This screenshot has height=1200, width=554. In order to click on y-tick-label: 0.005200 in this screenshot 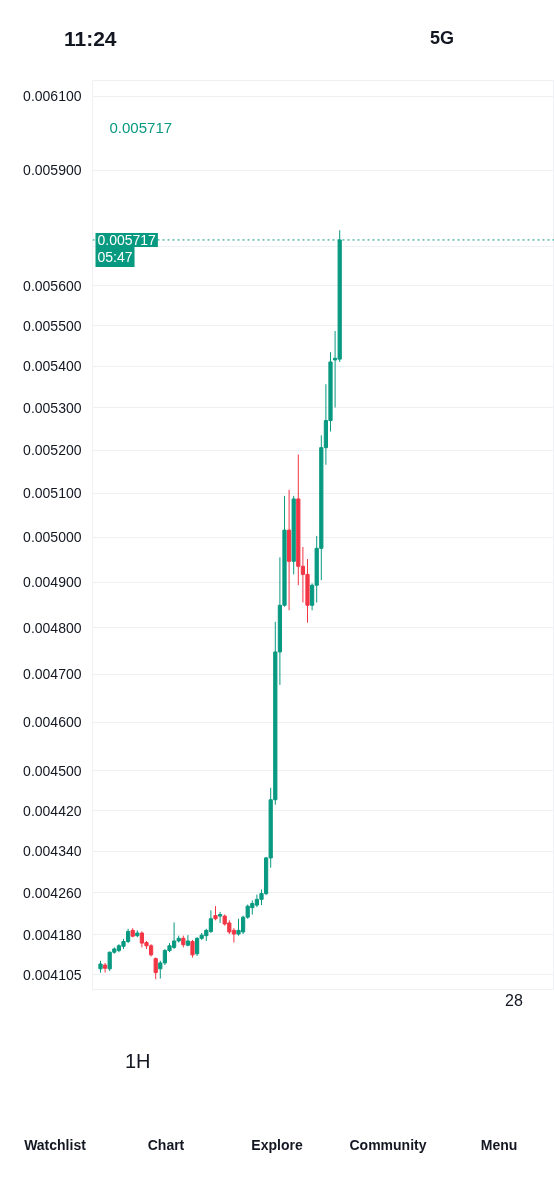, I will do `click(52, 450)`.